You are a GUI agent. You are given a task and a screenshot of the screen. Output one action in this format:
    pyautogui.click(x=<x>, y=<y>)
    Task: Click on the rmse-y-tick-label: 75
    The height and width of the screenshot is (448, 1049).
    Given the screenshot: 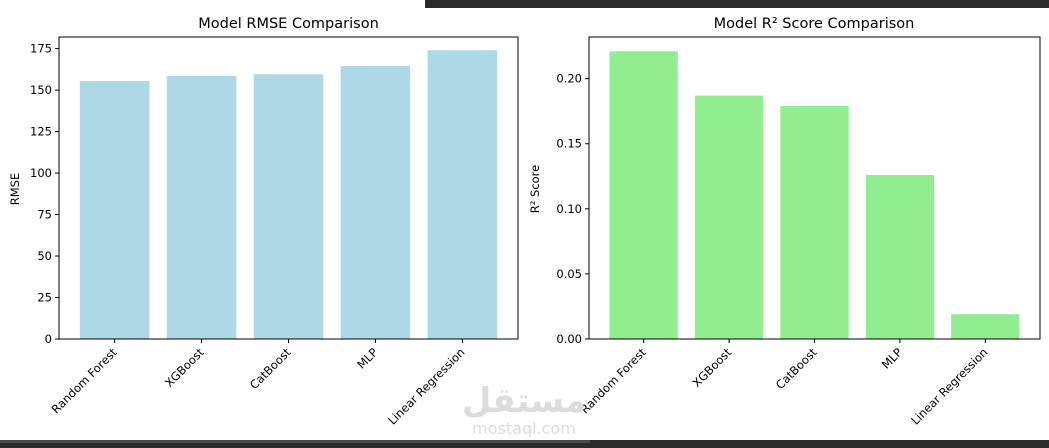 What is the action you would take?
    pyautogui.click(x=44, y=215)
    